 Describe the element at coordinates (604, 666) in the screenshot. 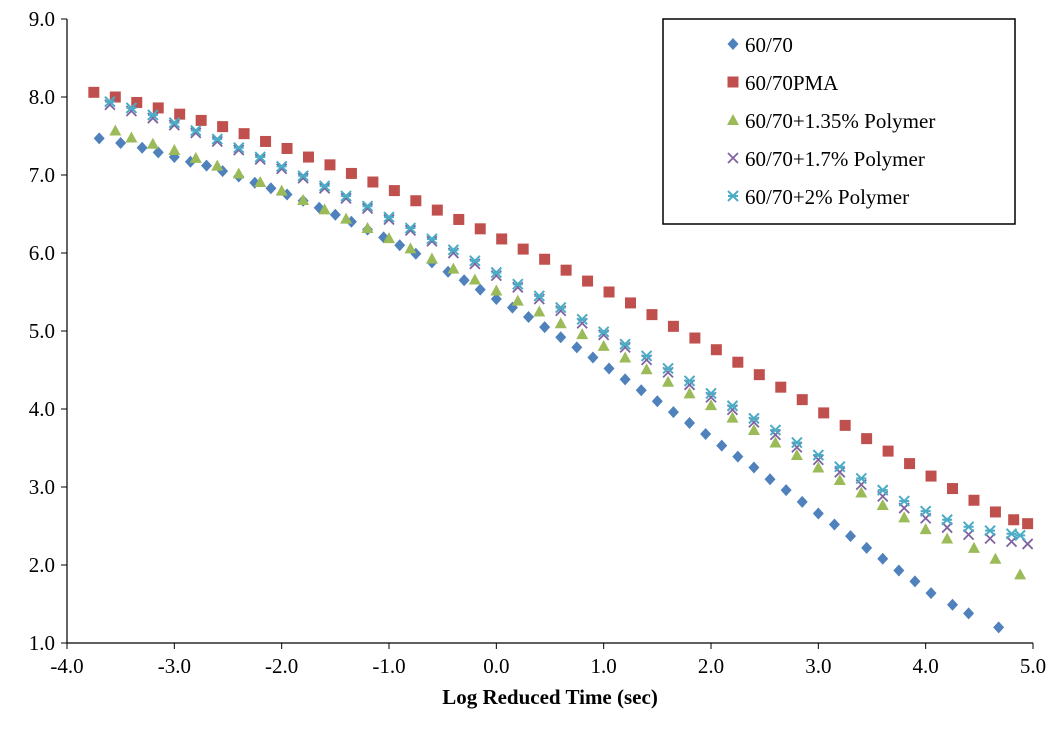

I see `x-tick-label: 1.0` at that location.